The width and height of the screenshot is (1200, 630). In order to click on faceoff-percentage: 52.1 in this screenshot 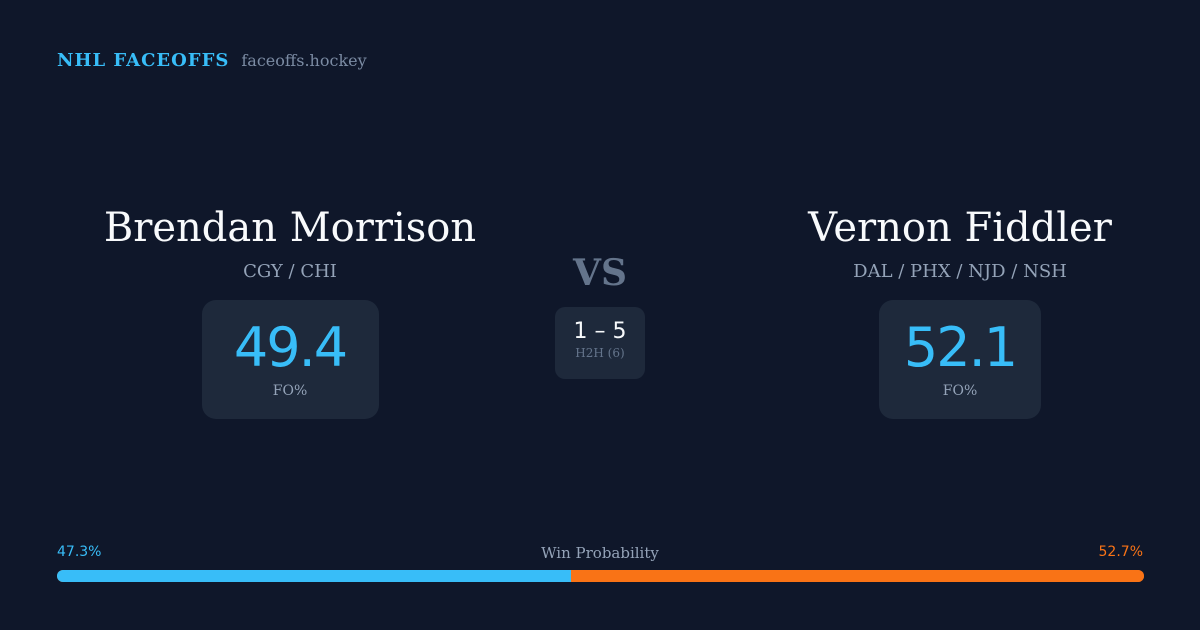, I will do `click(960, 347)`.